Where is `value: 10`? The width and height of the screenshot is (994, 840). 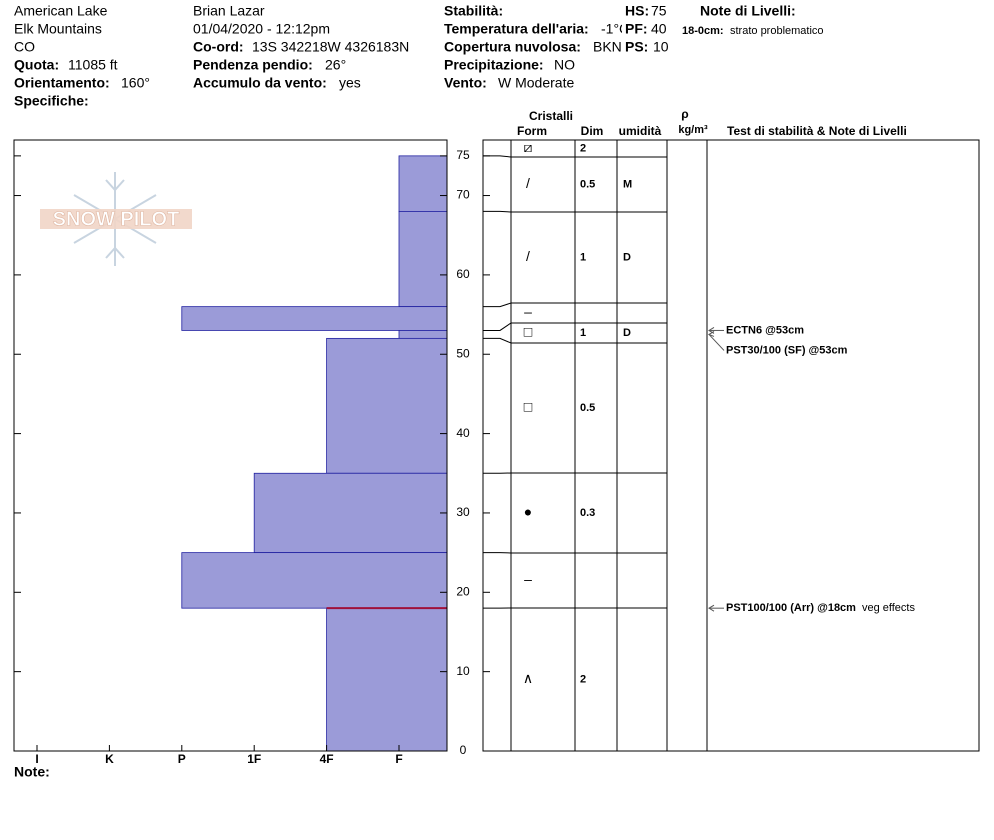
value: 10 is located at coordinates (661, 47).